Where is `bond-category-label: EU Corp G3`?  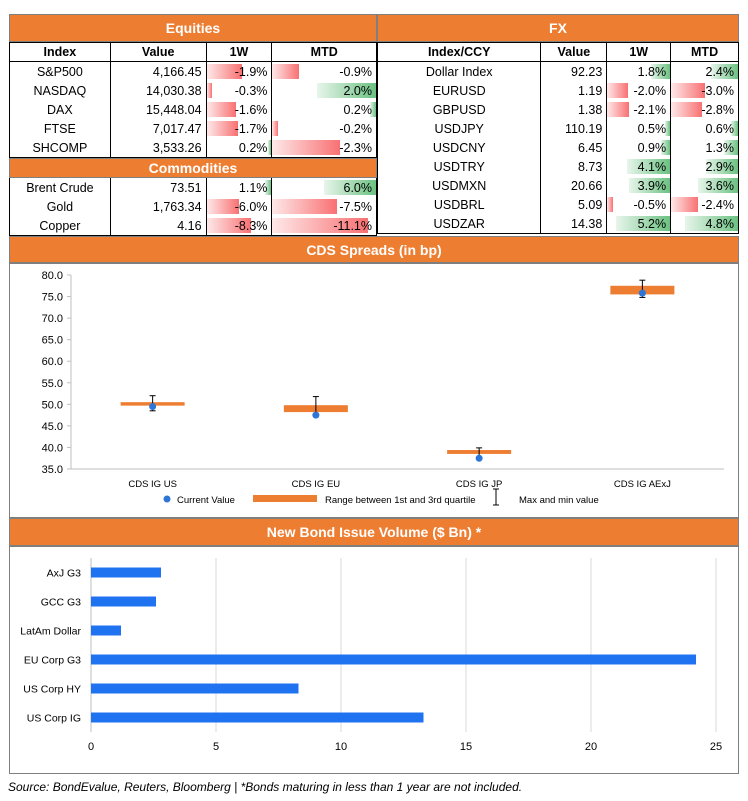
bond-category-label: EU Corp G3 is located at coordinates (52, 661).